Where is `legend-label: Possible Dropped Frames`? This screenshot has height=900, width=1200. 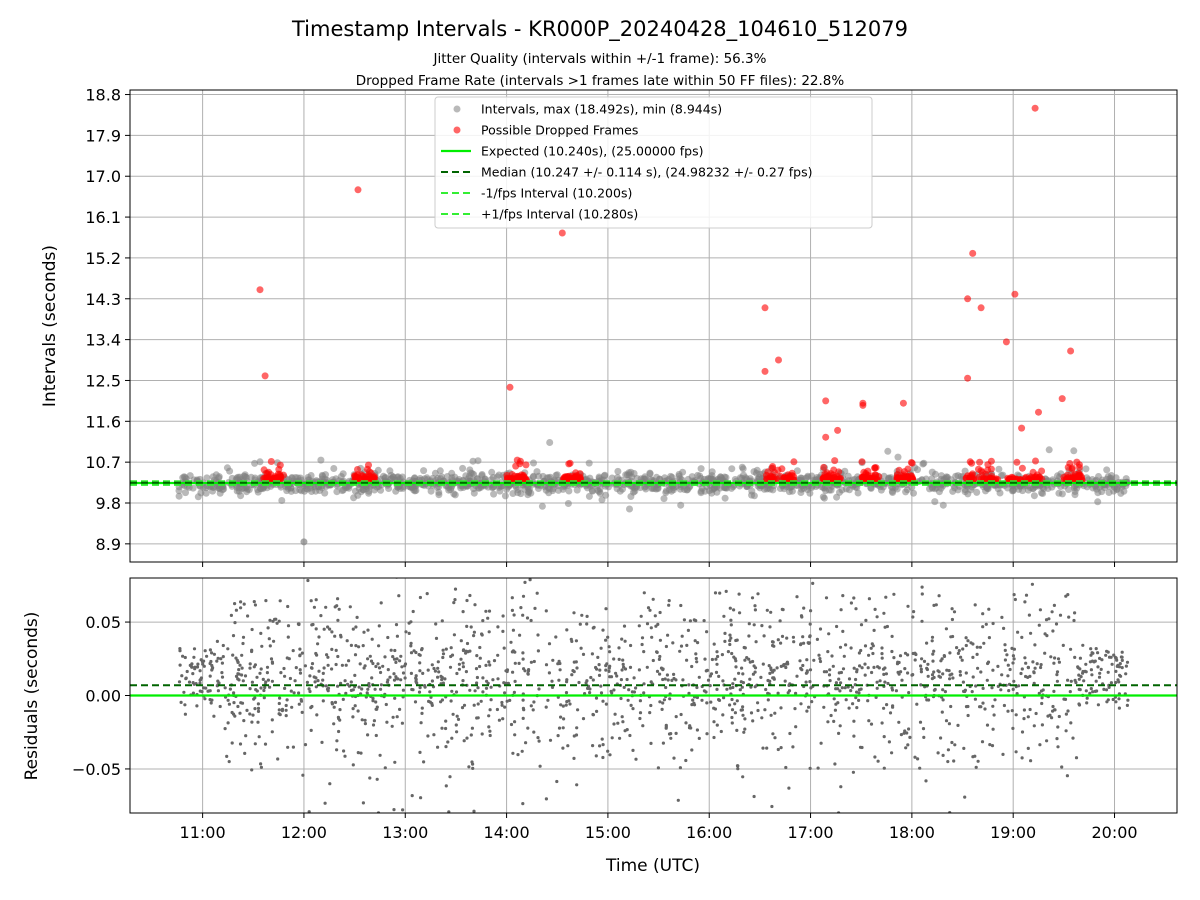 legend-label: Possible Dropped Frames is located at coordinates (559, 130).